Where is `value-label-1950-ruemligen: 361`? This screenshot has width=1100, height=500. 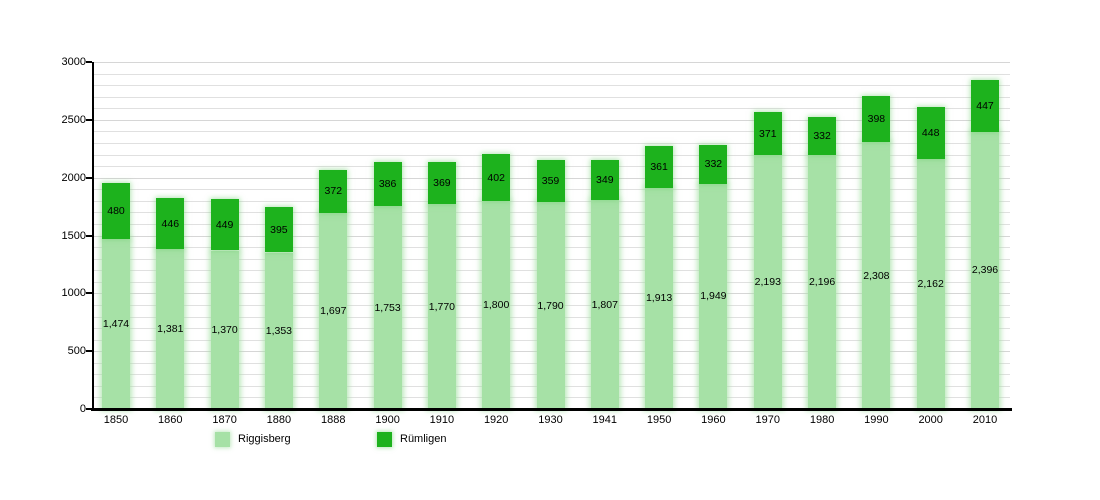
value-label-1950-ruemligen: 361 is located at coordinates (659, 166).